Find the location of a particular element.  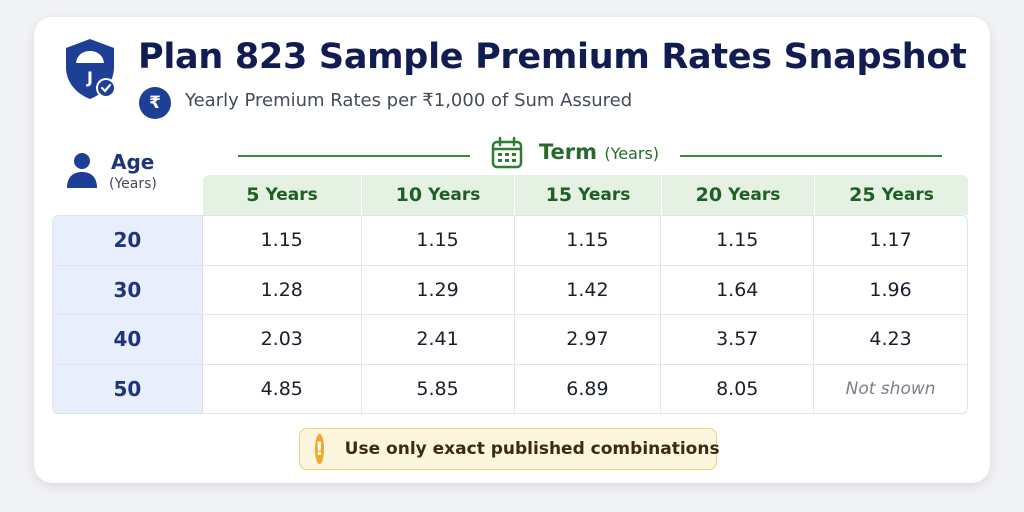

rate-cell: 2.03 is located at coordinates (282, 339).